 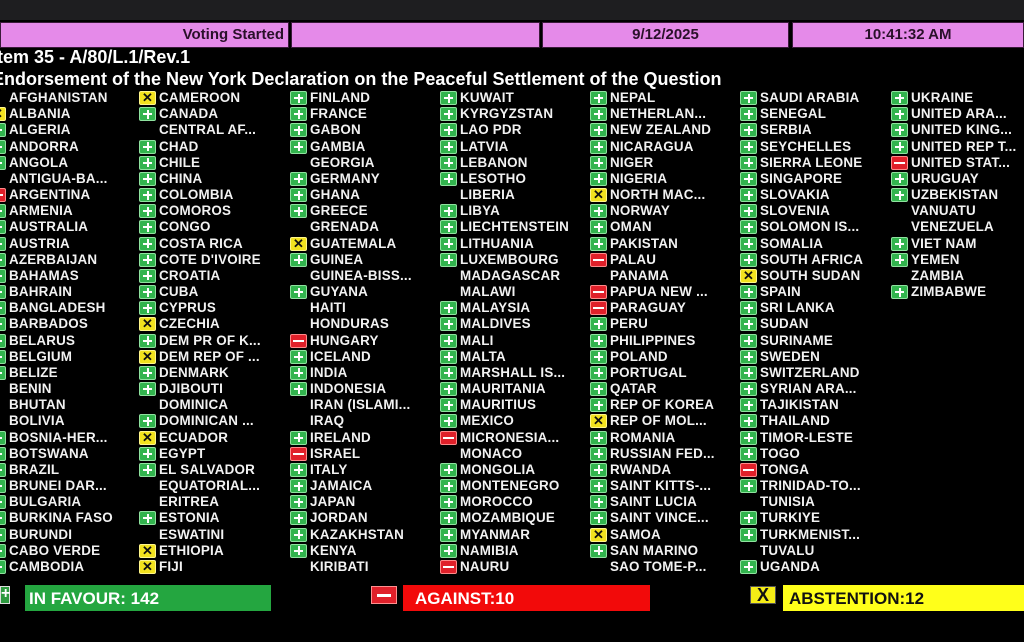 What do you see at coordinates (195, 211) in the screenshot?
I see `country-name: COMOROS` at bounding box center [195, 211].